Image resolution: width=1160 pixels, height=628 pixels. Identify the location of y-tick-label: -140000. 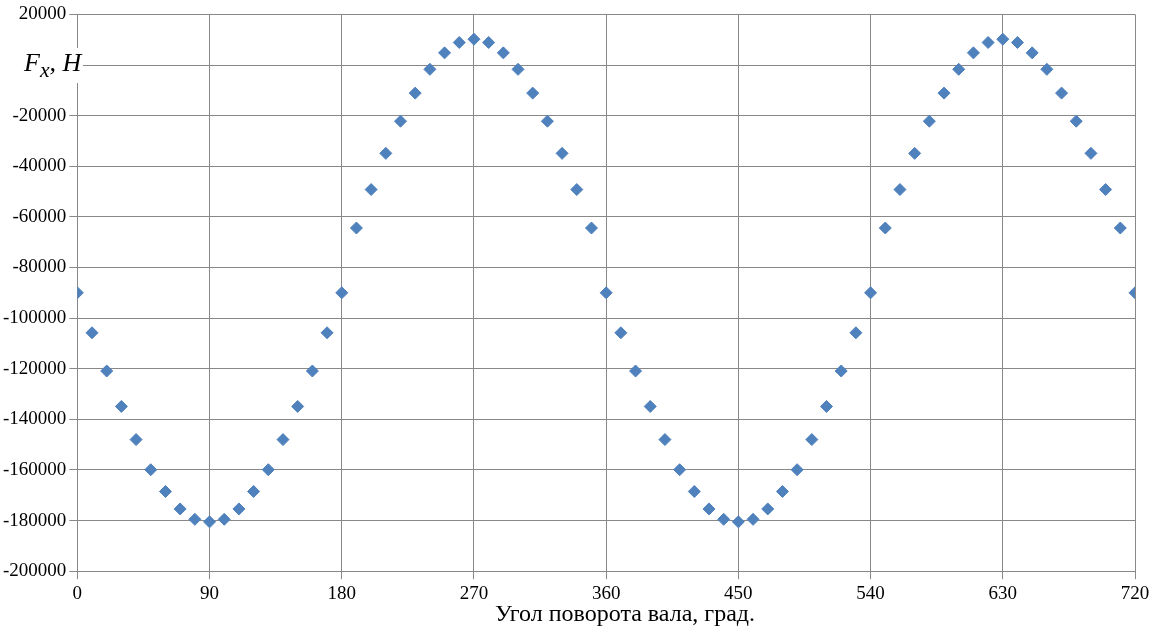
(35, 418).